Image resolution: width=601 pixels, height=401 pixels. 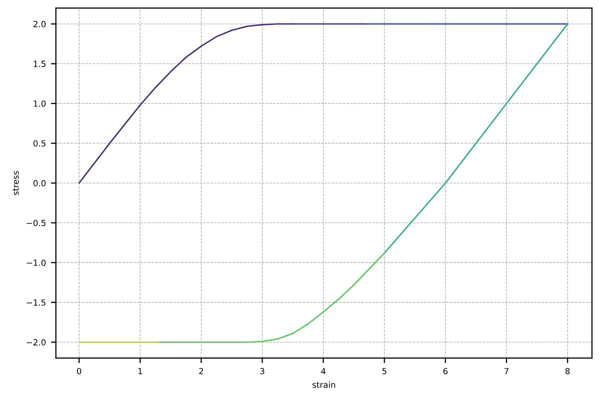 What do you see at coordinates (201, 371) in the screenshot?
I see `x-tick-label: 2` at bounding box center [201, 371].